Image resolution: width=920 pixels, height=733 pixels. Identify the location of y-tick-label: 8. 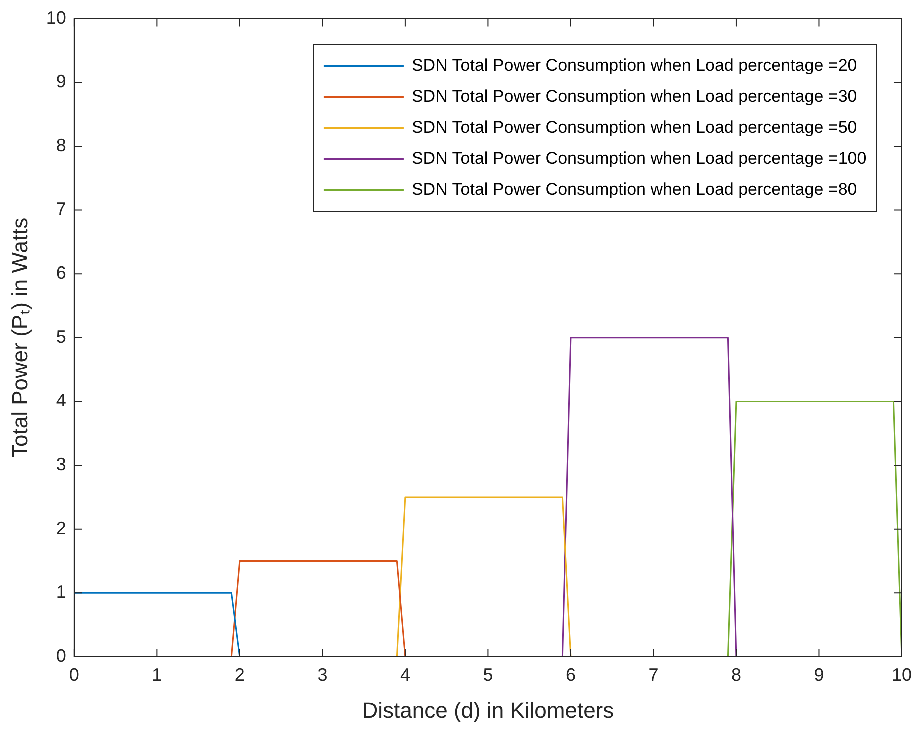
(61, 145).